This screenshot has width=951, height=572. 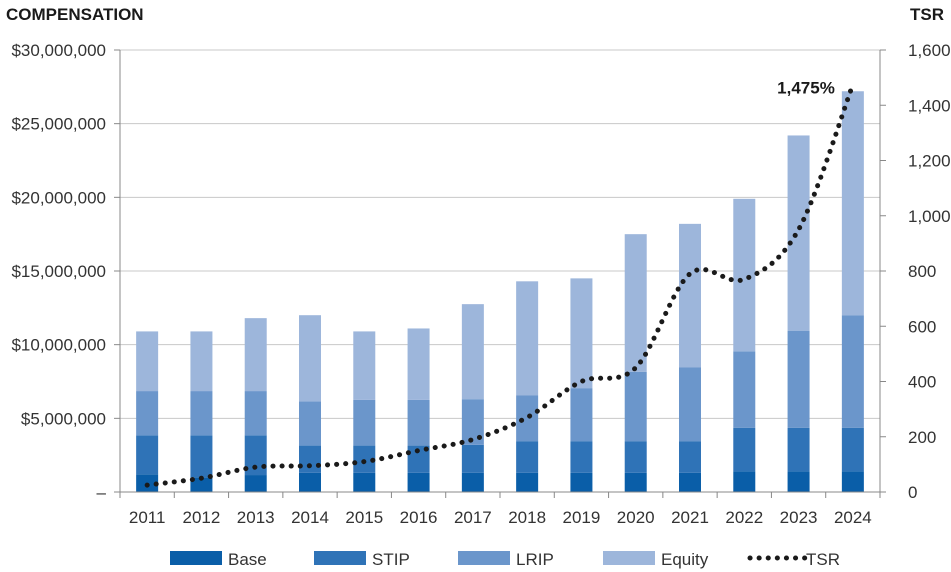 What do you see at coordinates (581, 333) in the screenshot?
I see `bar-equity-2019` at bounding box center [581, 333].